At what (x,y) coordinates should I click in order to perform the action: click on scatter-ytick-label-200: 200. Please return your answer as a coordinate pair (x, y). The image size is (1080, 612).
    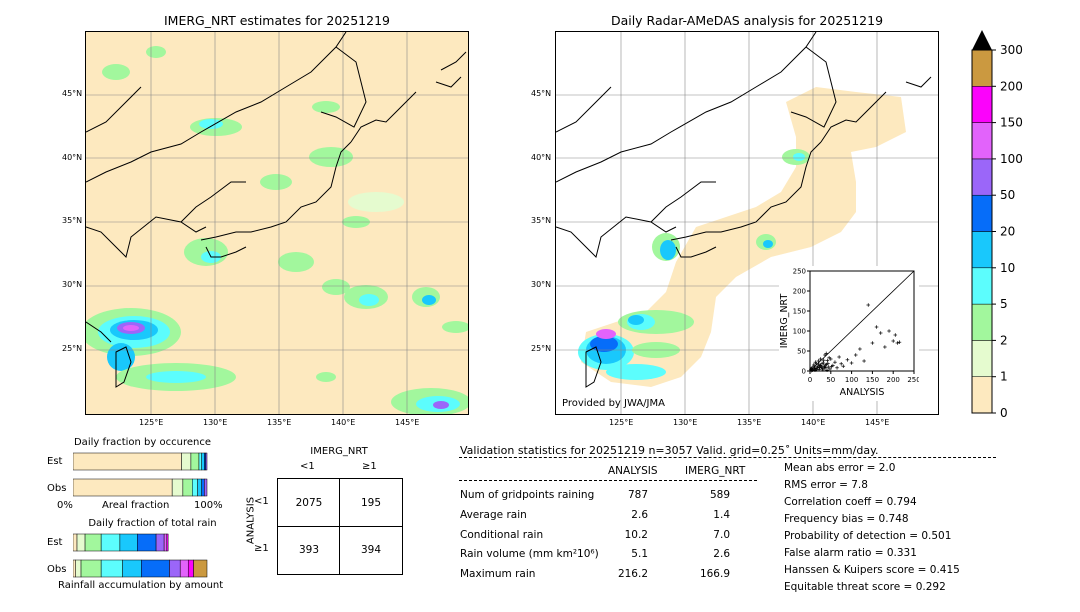
    Looking at the image, I should click on (799, 292).